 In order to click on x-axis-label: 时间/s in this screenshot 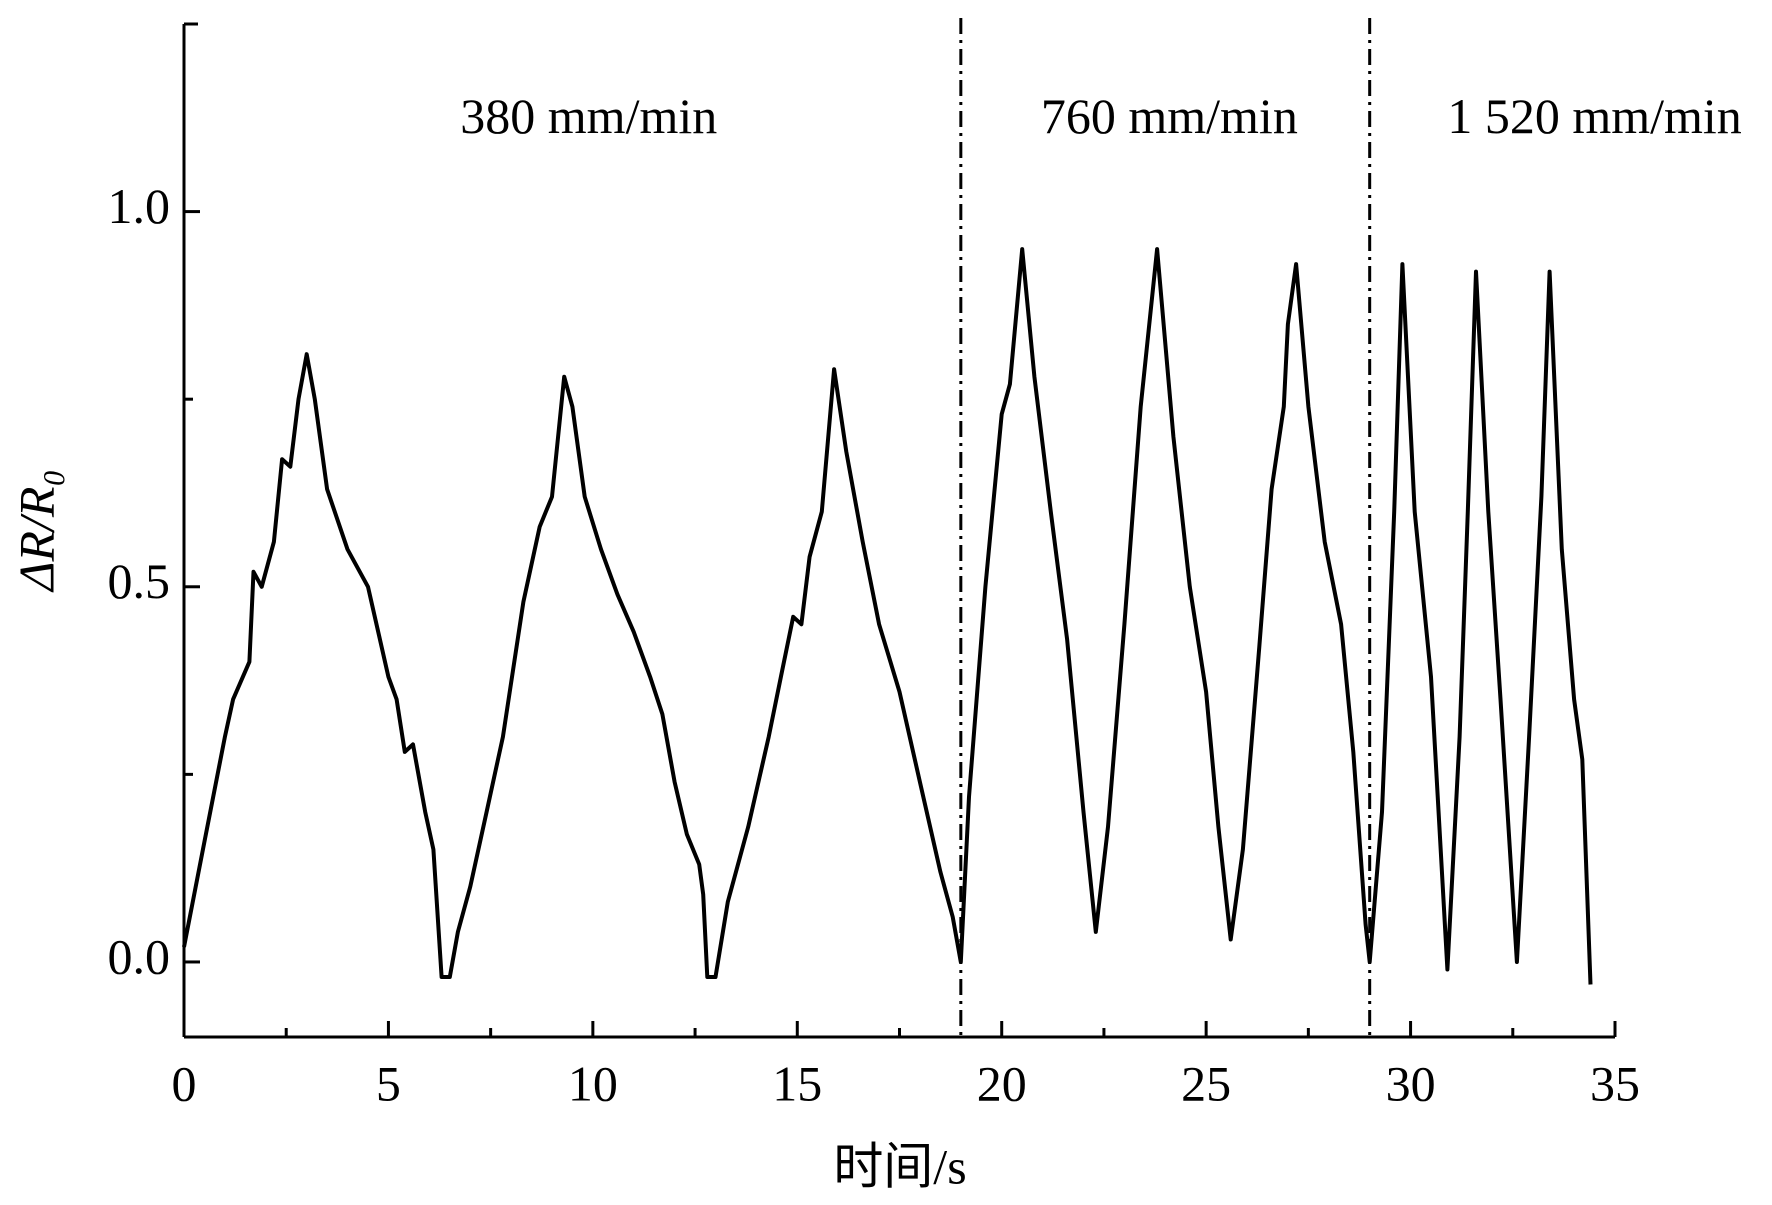, I will do `click(899, 1166)`.